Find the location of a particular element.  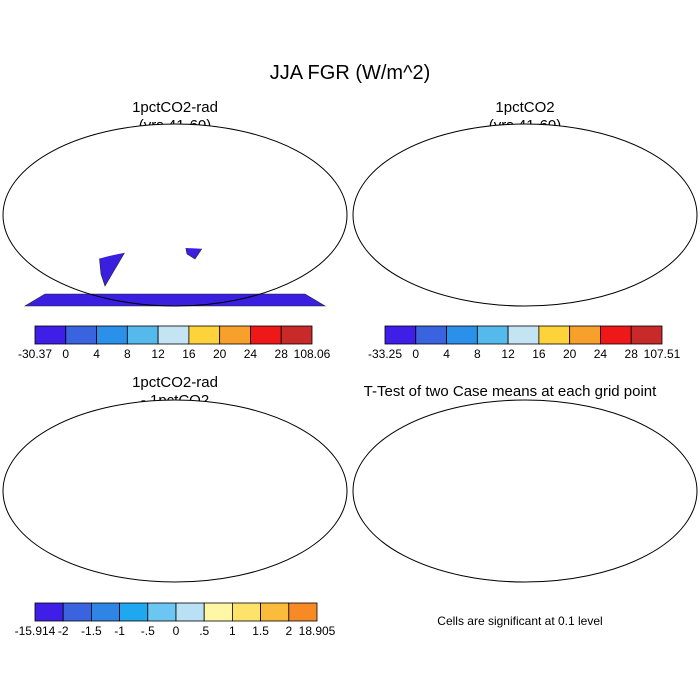

colorbar-3-tick-label: 18.905 is located at coordinates (317, 631).